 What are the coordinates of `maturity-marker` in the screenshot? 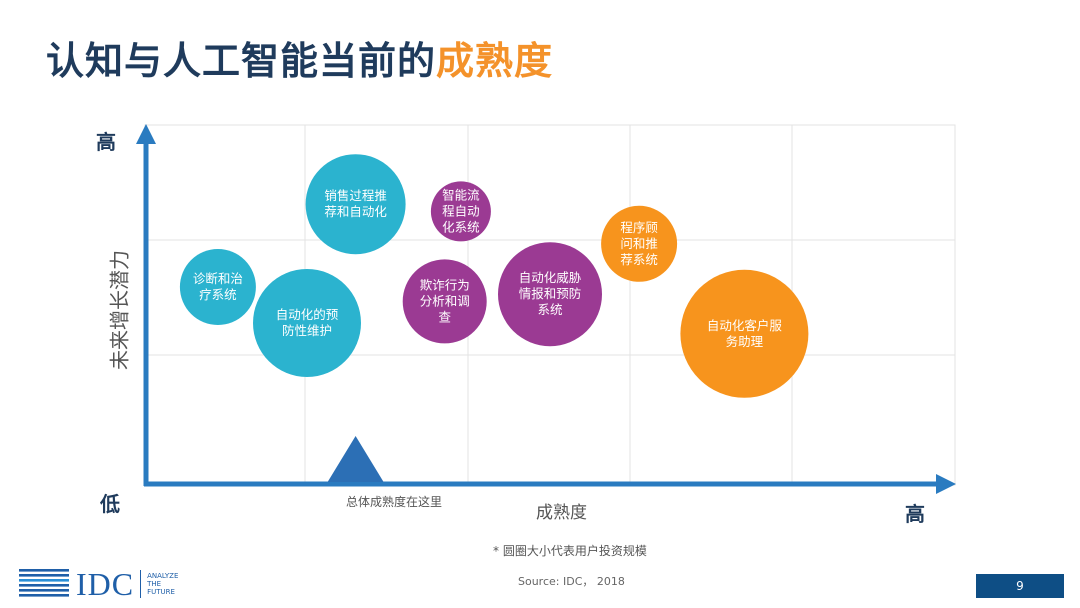 It's located at (355, 459).